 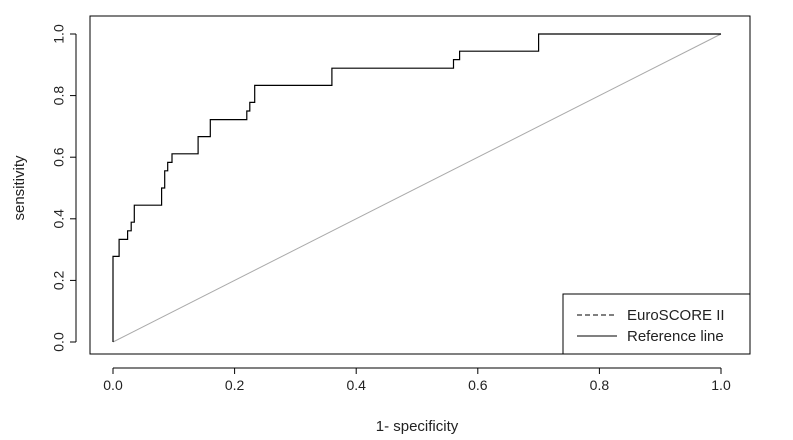 I want to click on legend: EuroSCORE II Reference line, so click(x=656, y=324).